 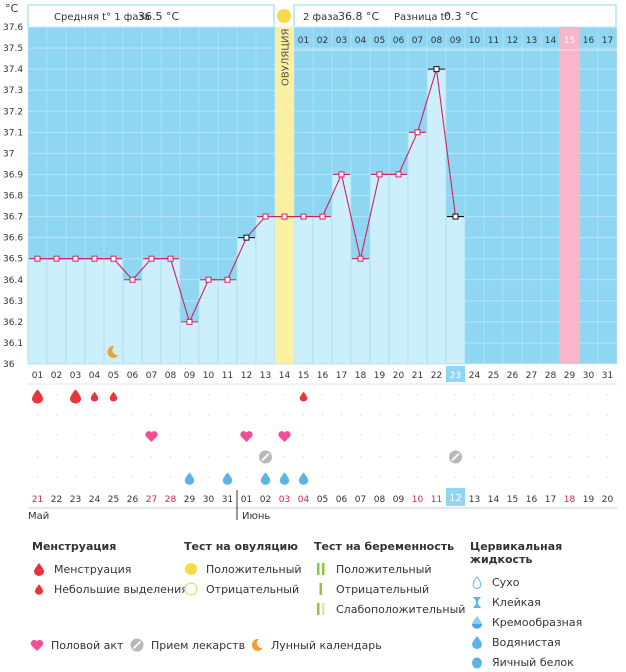 What do you see at coordinates (461, 16) in the screenshot?
I see `diff-value: 0.3 °C` at bounding box center [461, 16].